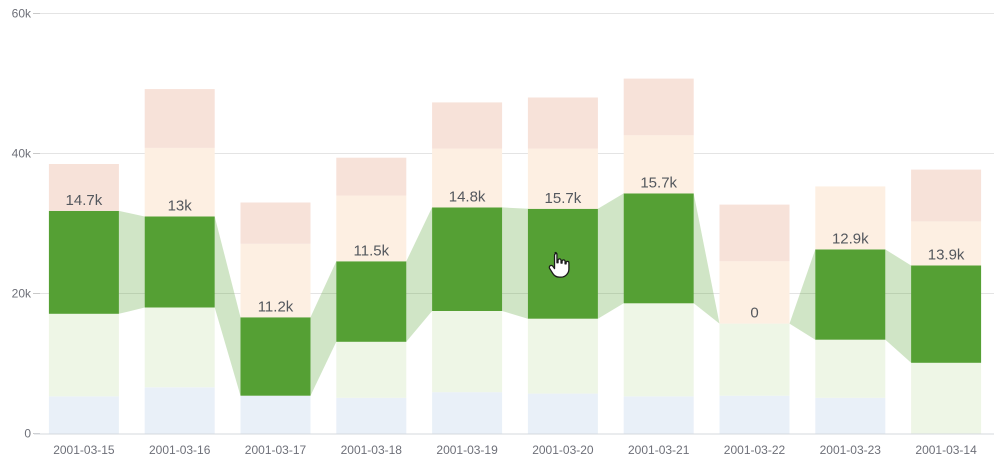  I want to click on value-label: 0, so click(754, 313).